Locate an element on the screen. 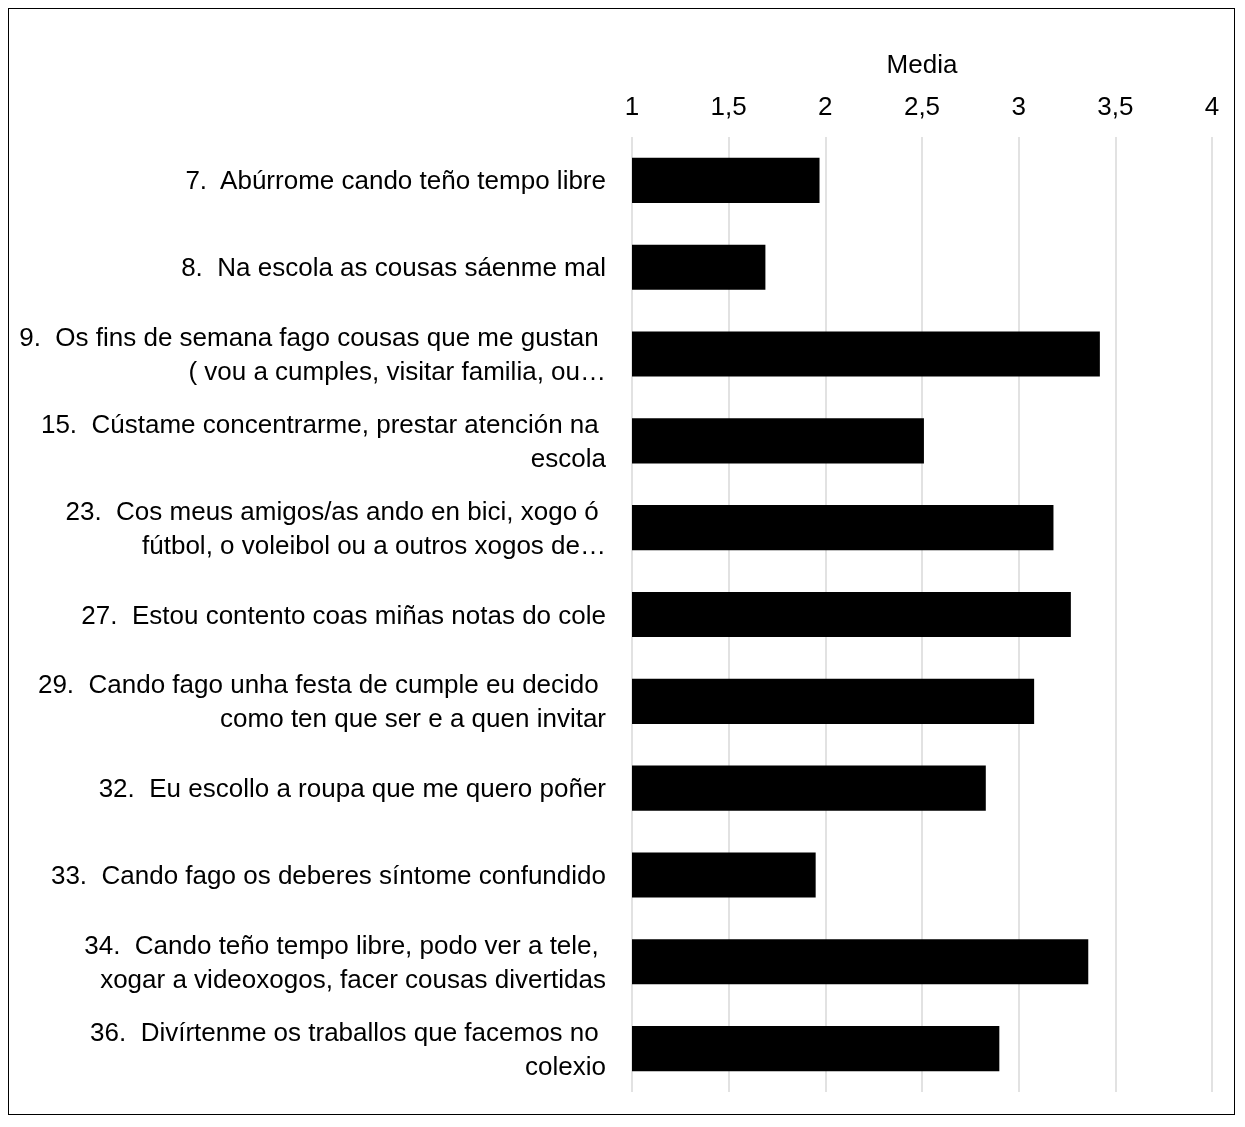 Image resolution: width=1245 pixels, height=1127 pixels. y-tick-label: 33. Cando fago os deberes síntome confundido is located at coordinates (328, 874).